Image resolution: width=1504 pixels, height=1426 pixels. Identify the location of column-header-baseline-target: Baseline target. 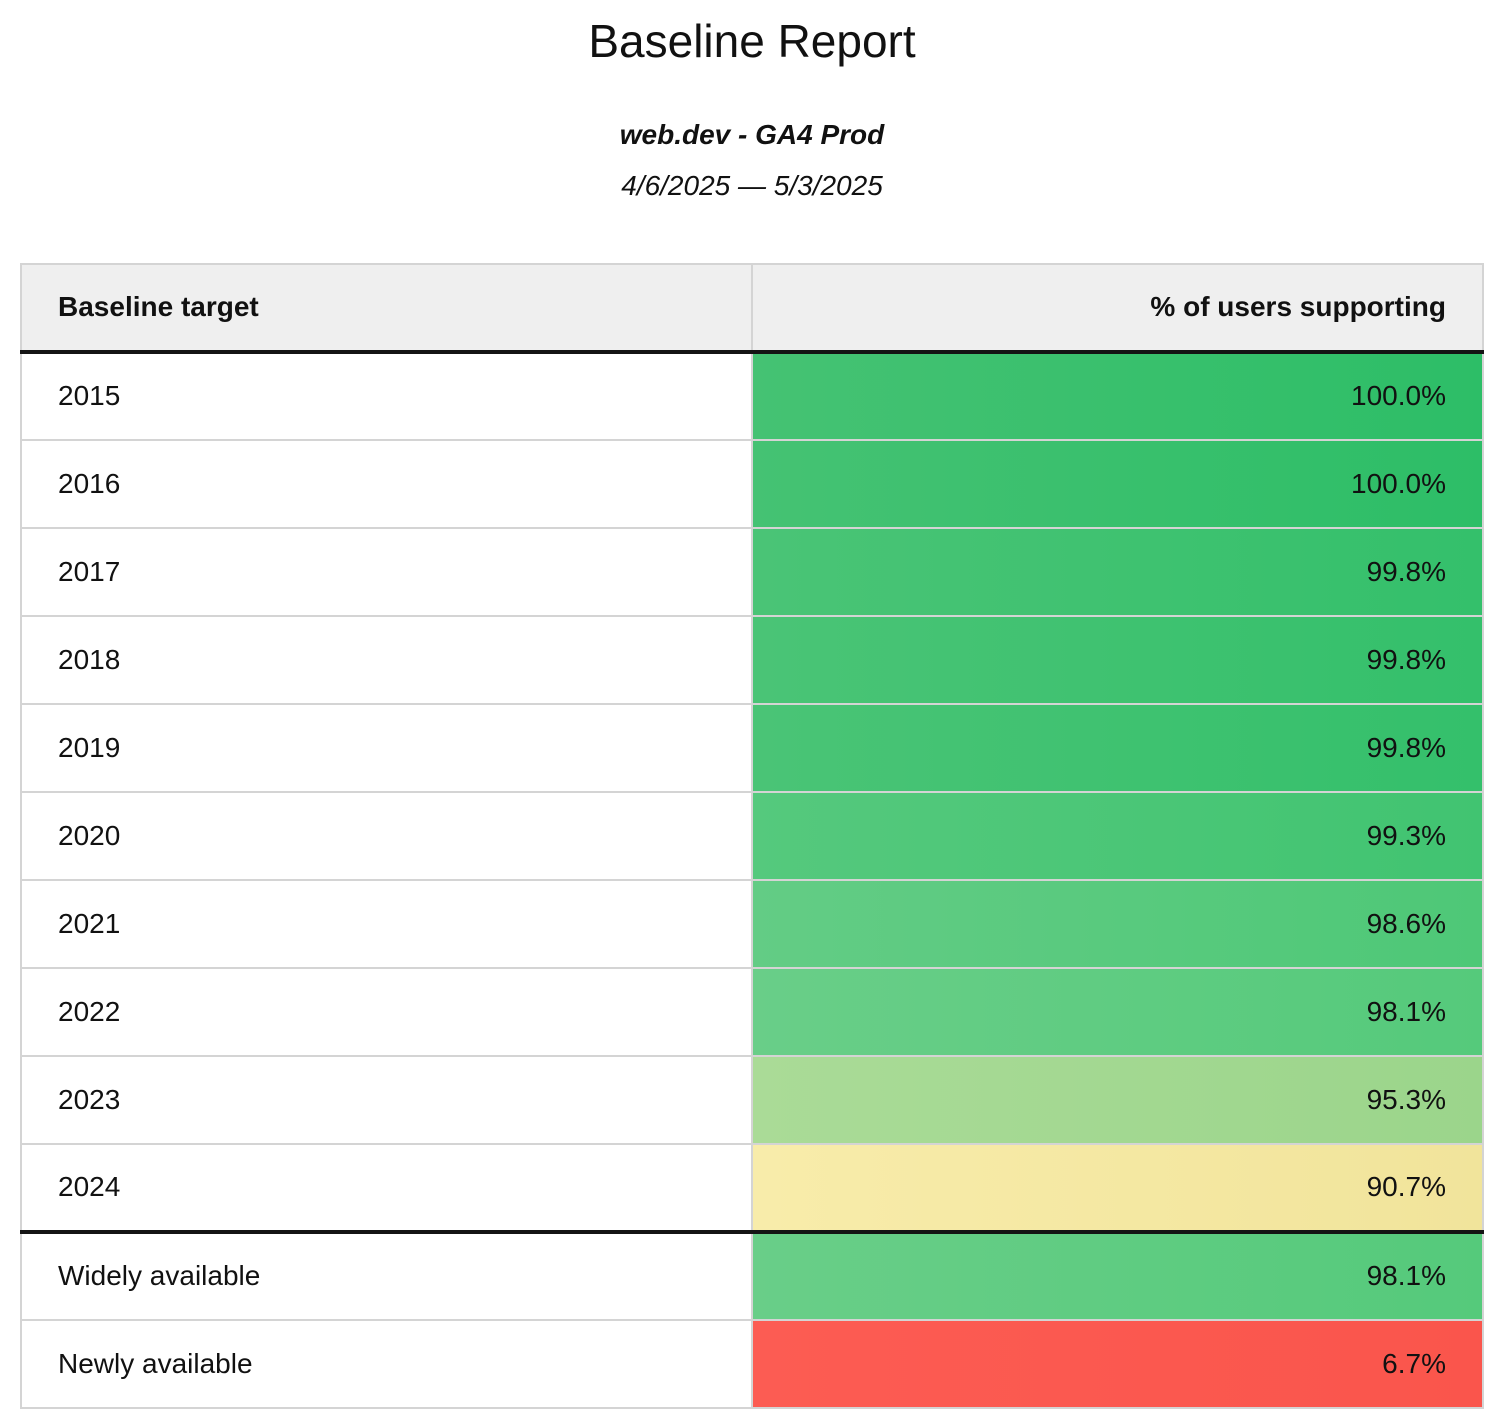
(386, 308).